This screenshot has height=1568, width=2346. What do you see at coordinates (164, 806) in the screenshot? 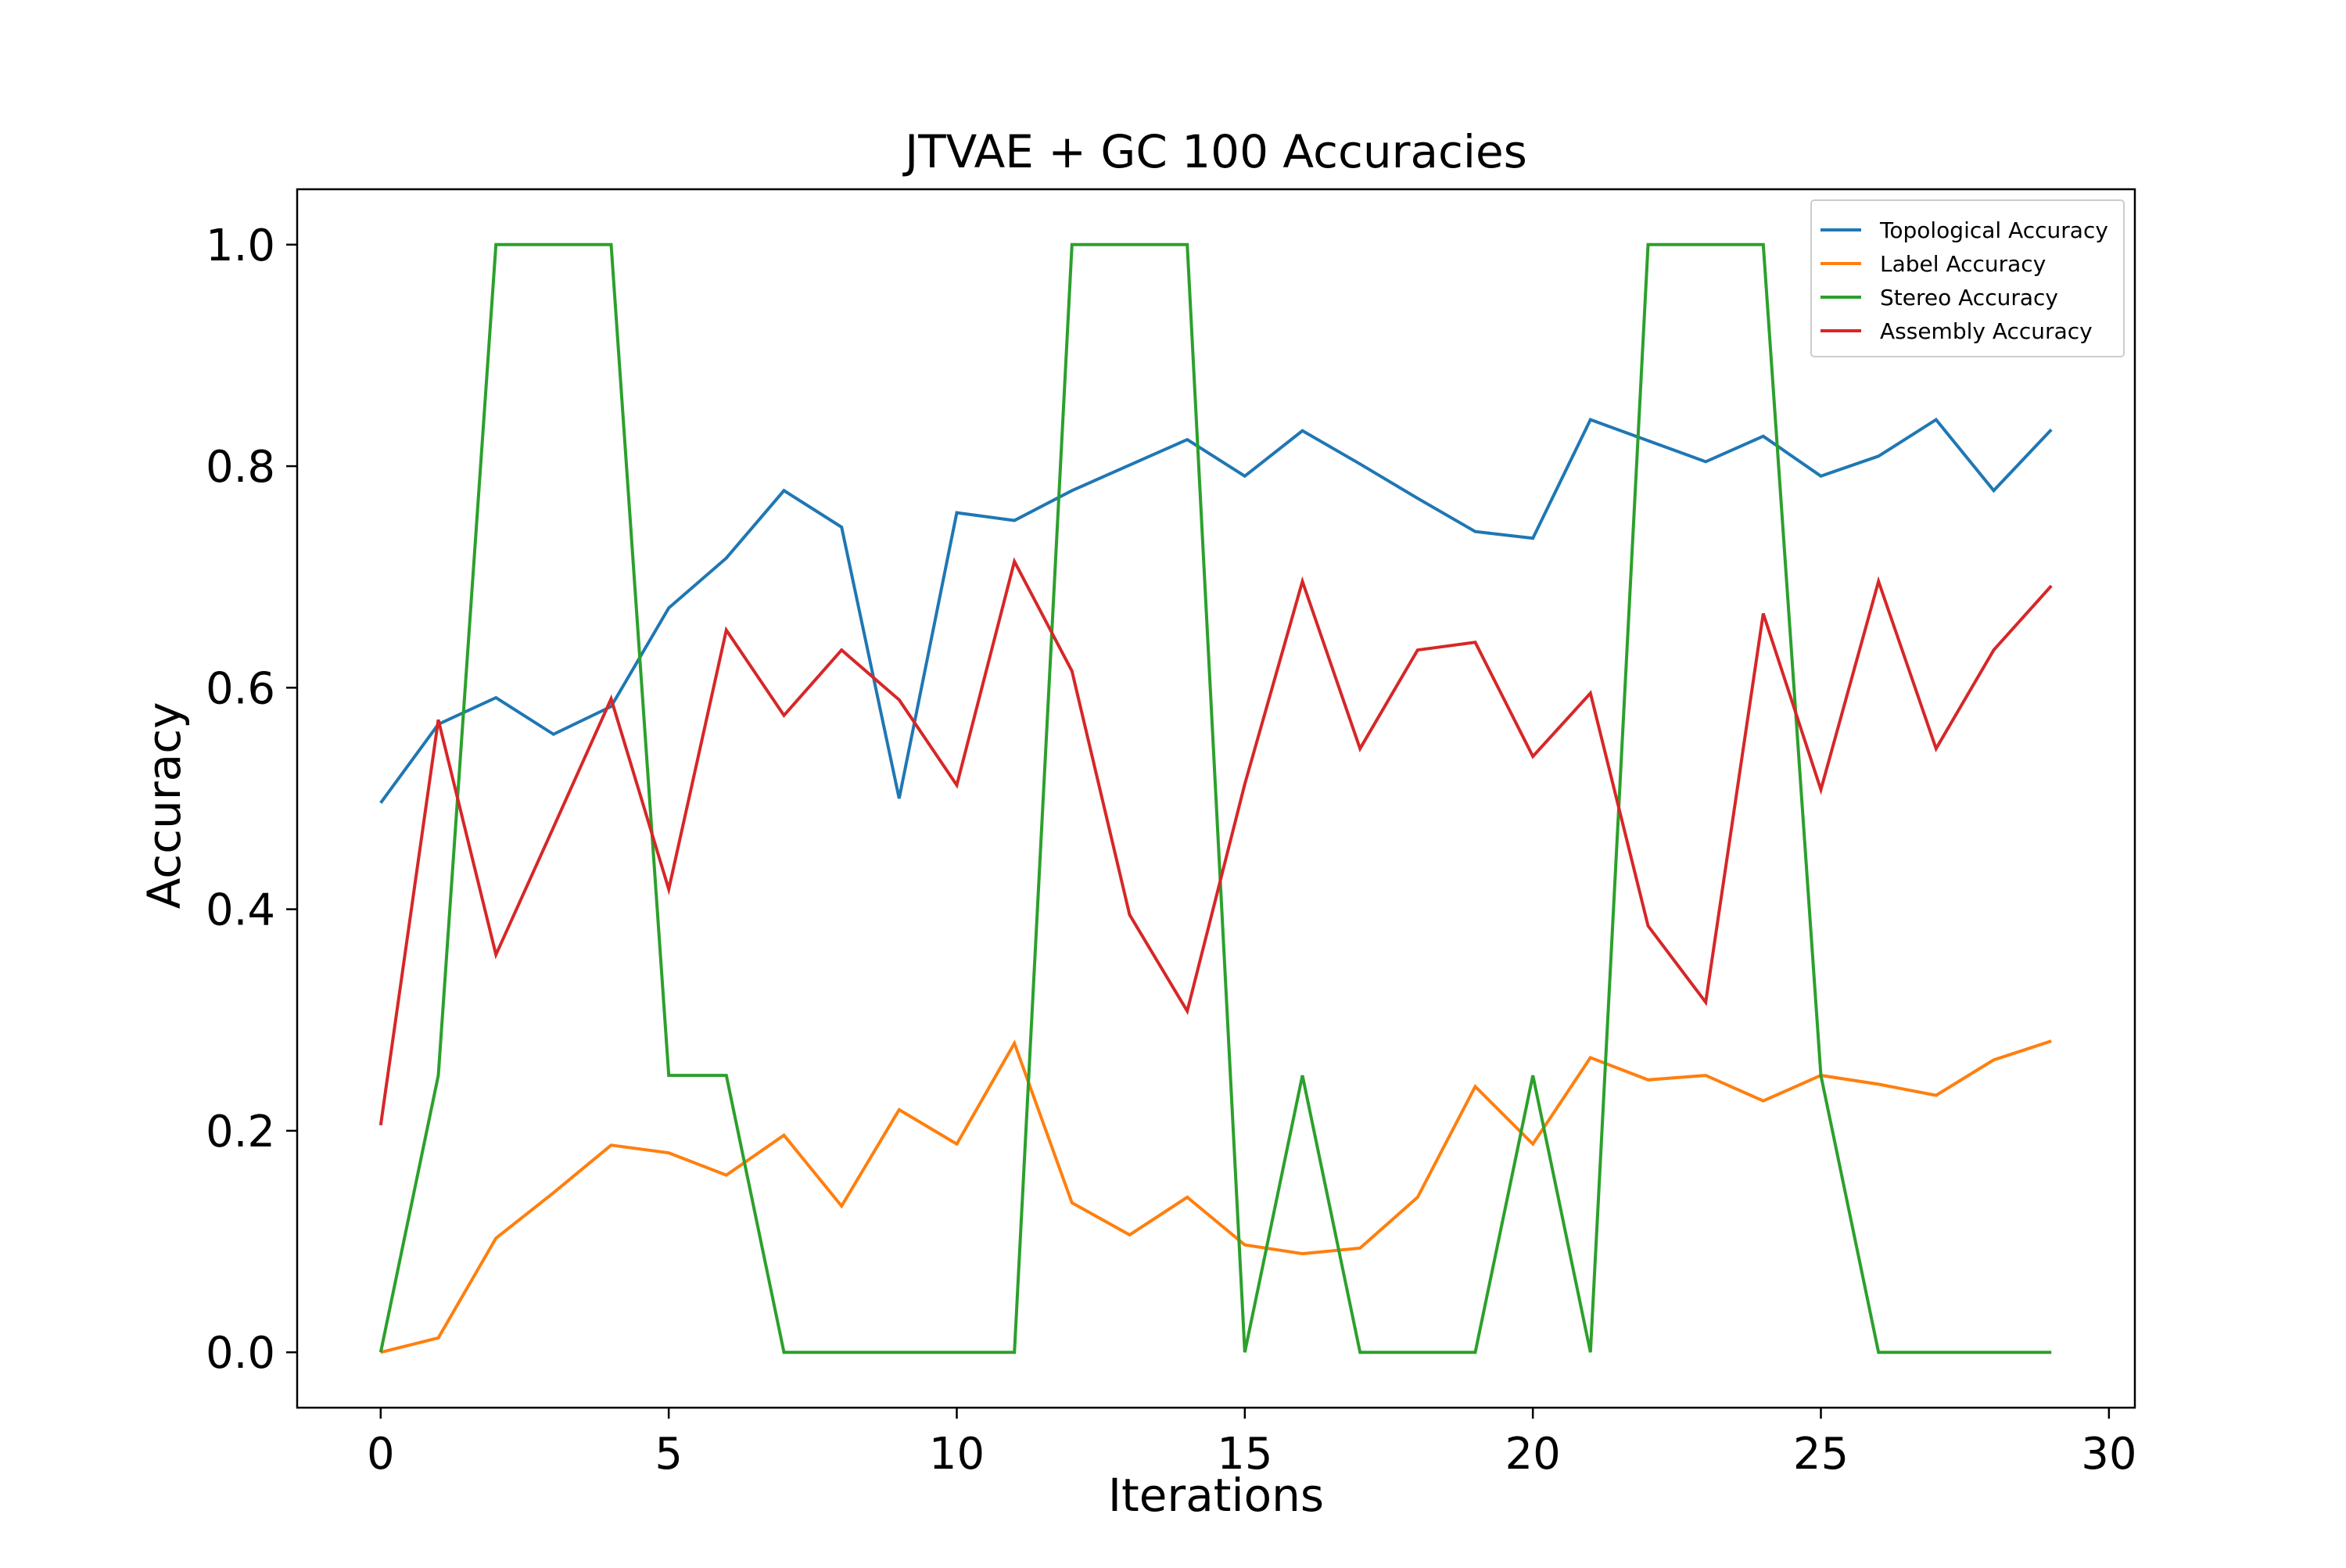
I see `y-axis-label: Accuracy` at bounding box center [164, 806].